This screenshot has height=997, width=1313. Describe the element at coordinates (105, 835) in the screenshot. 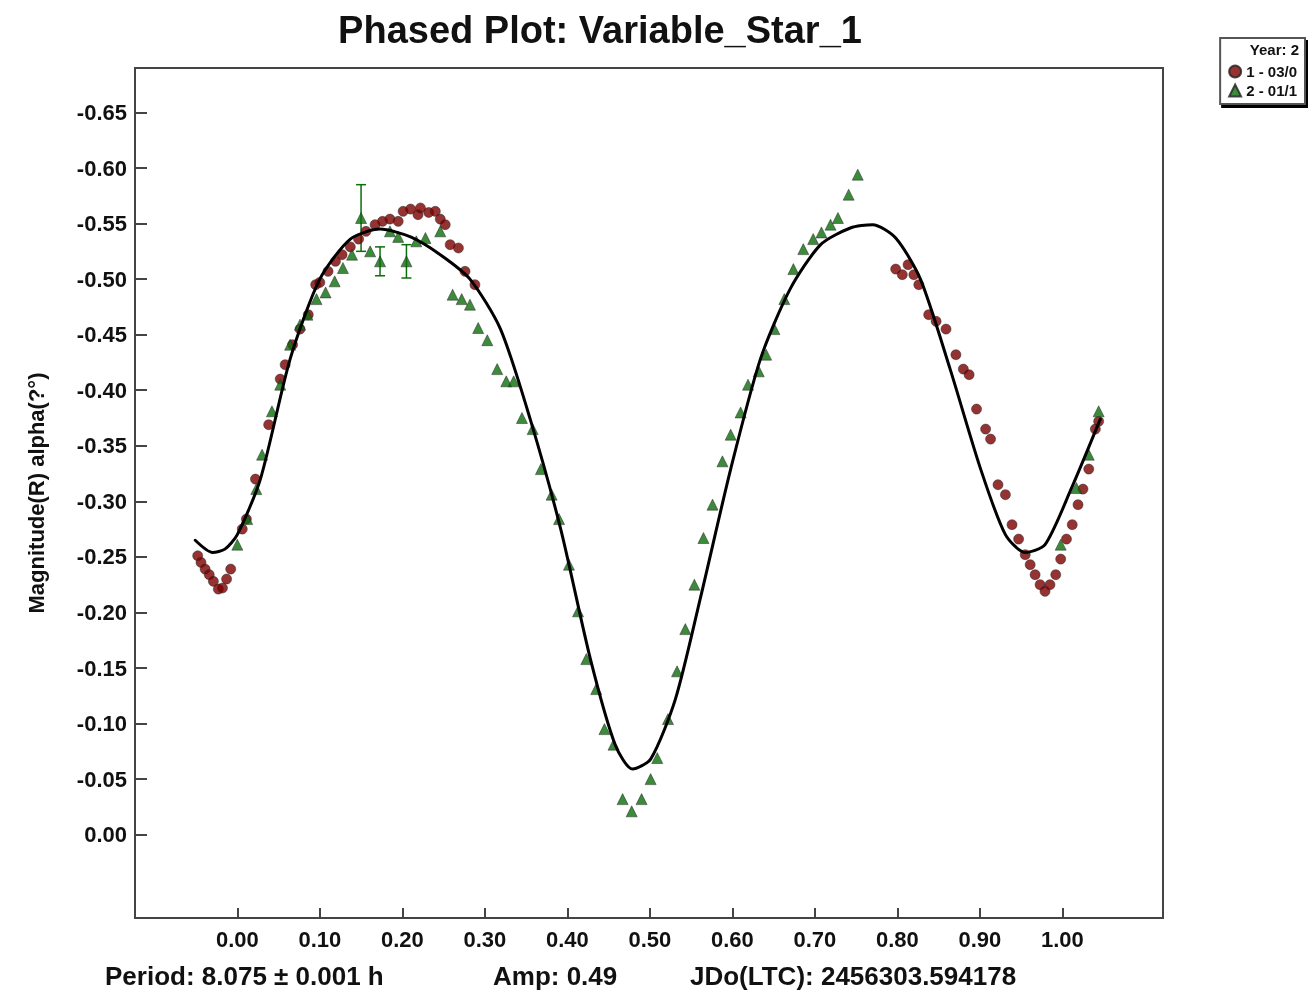

I see `y-tick-label: 0.00` at that location.